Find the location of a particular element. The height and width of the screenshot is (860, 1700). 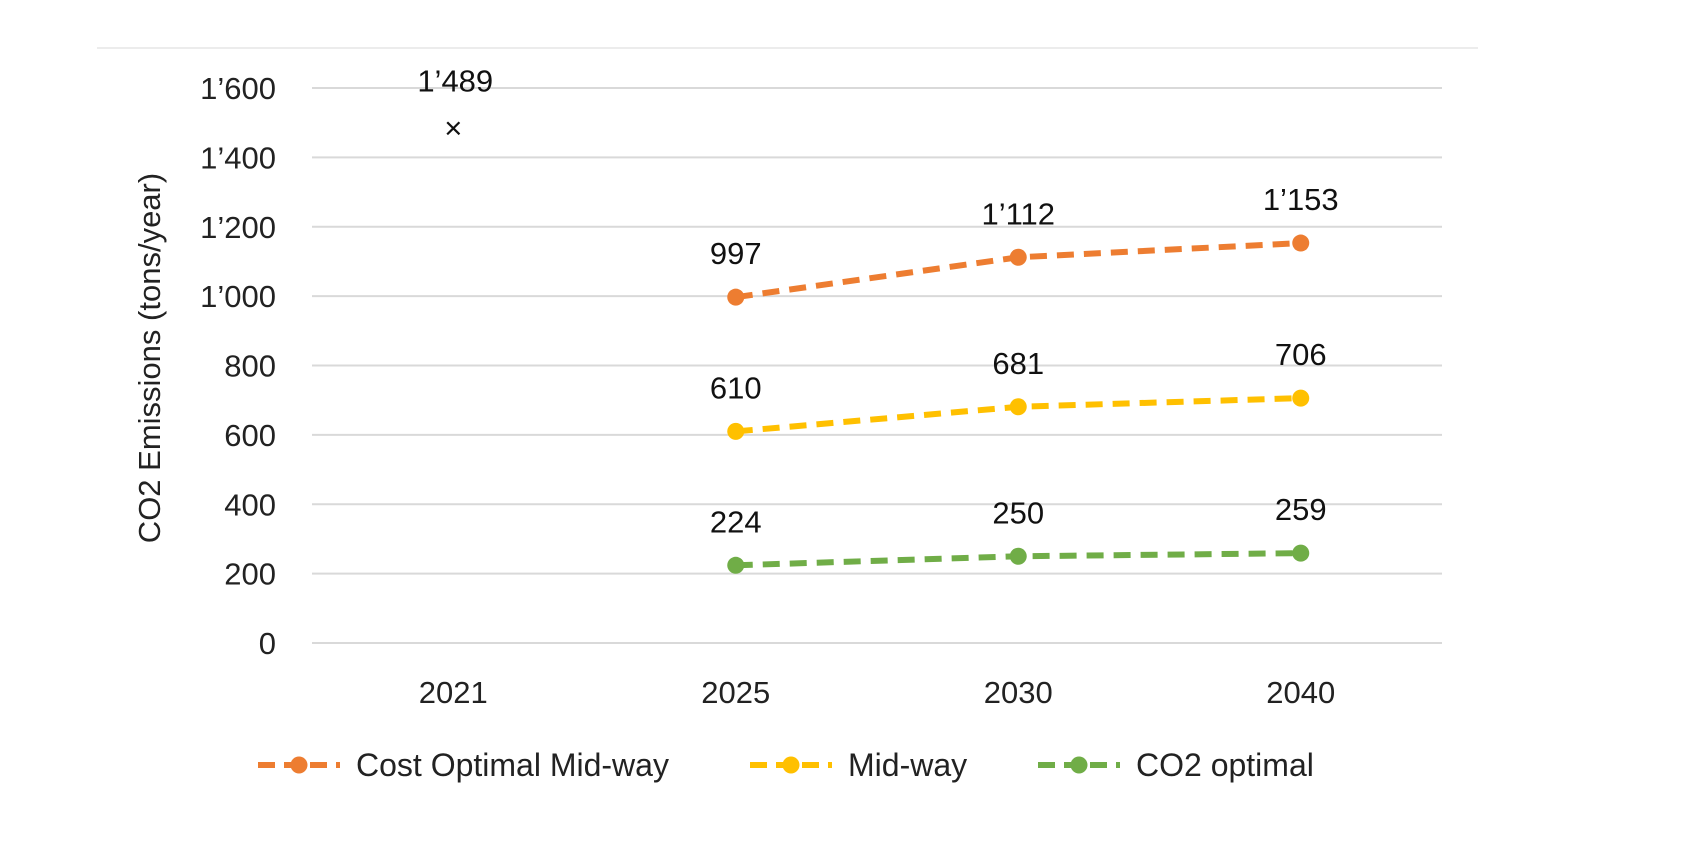

y-tick-label: 800 is located at coordinates (250, 366).